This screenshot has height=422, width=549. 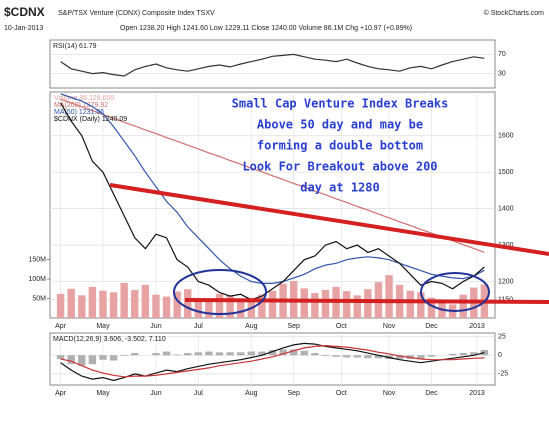 What do you see at coordinates (340, 125) in the screenshot?
I see `annotation: Above 50 day and may be` at bounding box center [340, 125].